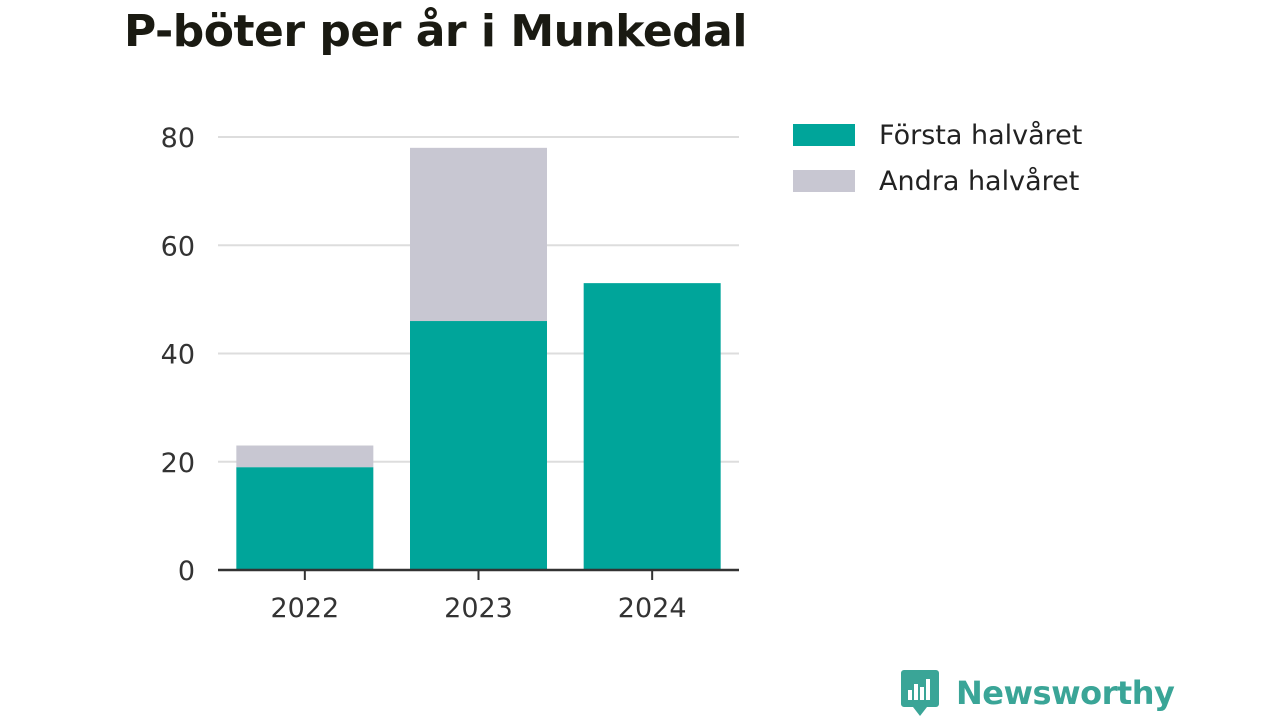  Describe the element at coordinates (304, 608) in the screenshot. I see `x-tick-label: 2022` at that location.